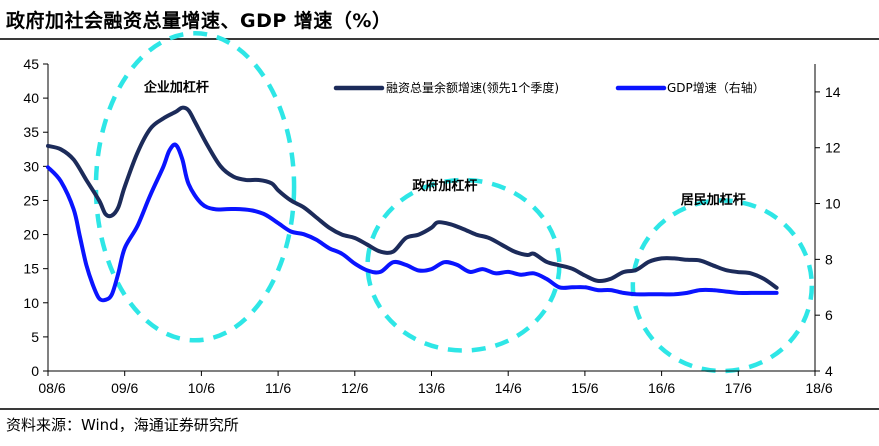  I want to click on x-tick-label: 14/6, so click(508, 388).